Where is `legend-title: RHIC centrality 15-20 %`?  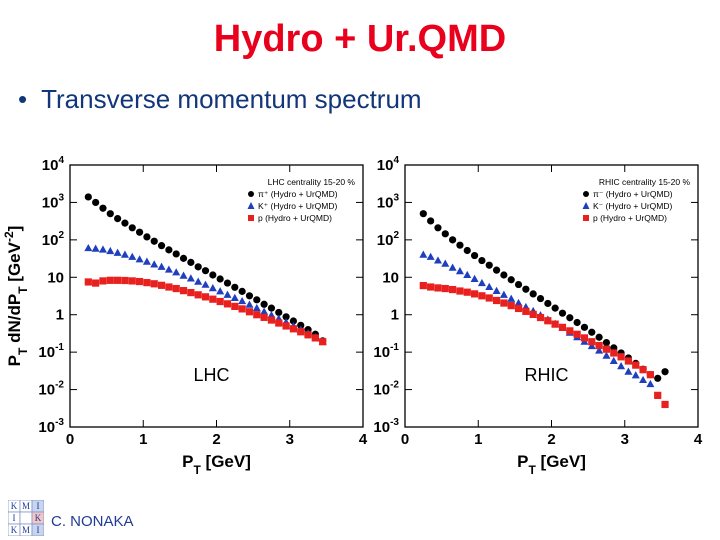
legend-title: RHIC centrality 15-20 % is located at coordinates (645, 182).